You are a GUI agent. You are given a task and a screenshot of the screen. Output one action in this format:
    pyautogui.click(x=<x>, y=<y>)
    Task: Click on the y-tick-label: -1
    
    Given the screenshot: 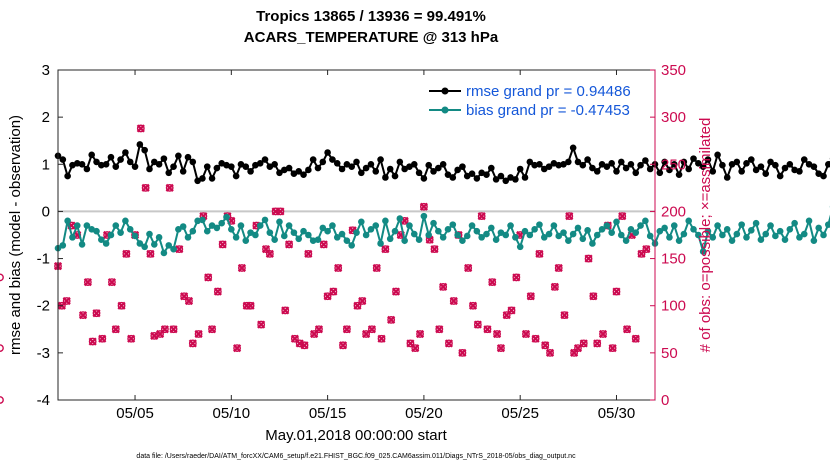 What is the action you would take?
    pyautogui.click(x=43, y=259)
    